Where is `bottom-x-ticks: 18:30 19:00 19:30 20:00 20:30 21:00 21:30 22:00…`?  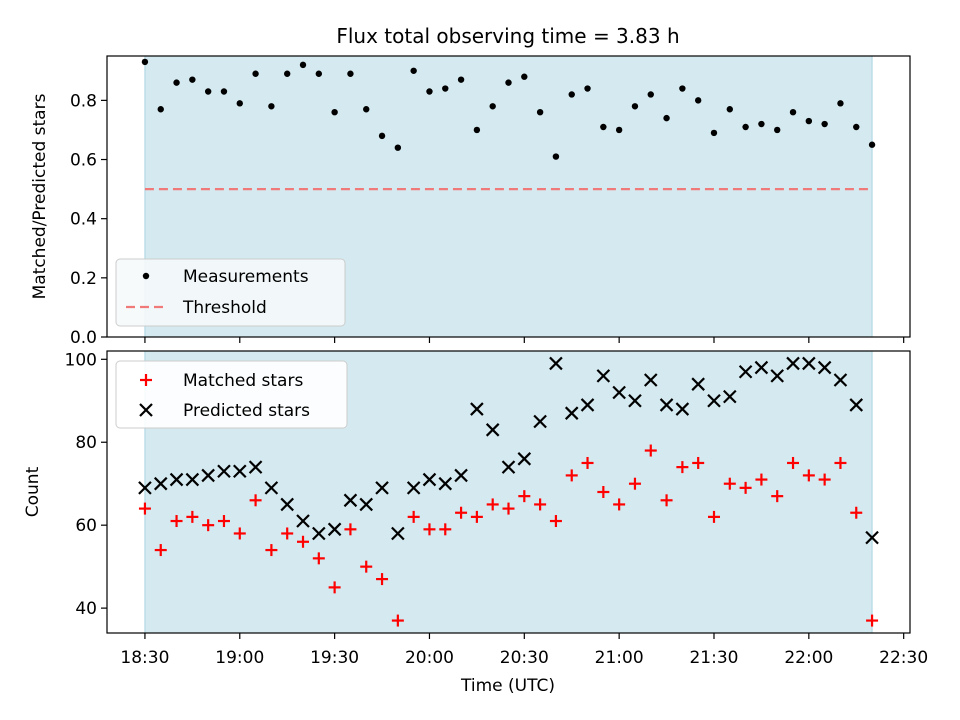 bottom-x-ticks: 18:30 19:00 19:30 20:00 20:30 21:00 21:30 22:00… is located at coordinates (524, 650).